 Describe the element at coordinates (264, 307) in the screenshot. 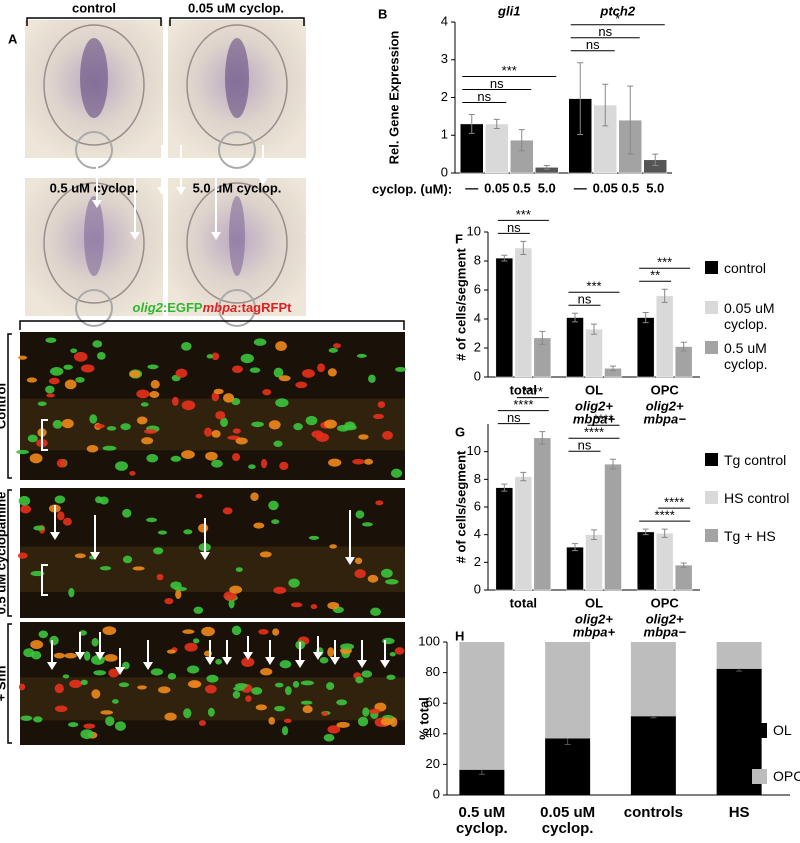

I see `header-part: :tagRFPt` at that location.